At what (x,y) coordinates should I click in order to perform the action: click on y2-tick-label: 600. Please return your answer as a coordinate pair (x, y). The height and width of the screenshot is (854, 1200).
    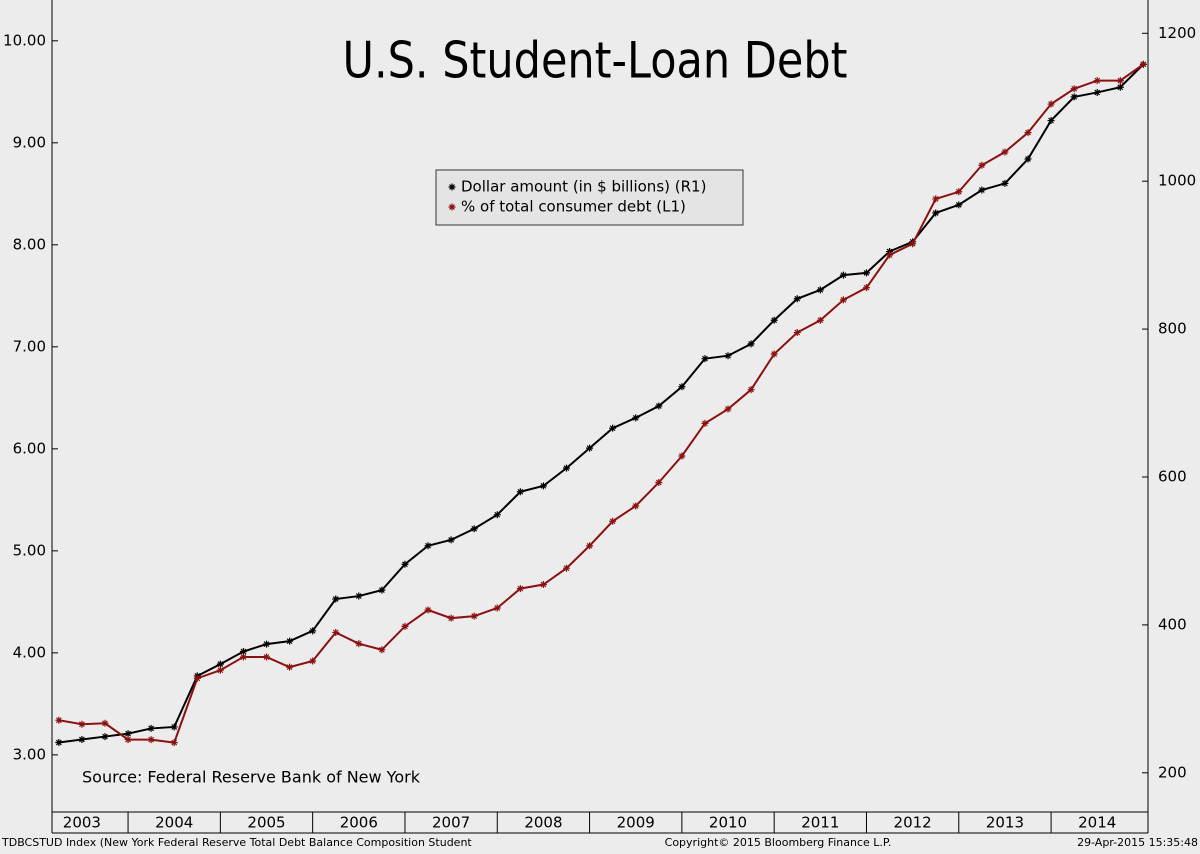
    Looking at the image, I should click on (1172, 476).